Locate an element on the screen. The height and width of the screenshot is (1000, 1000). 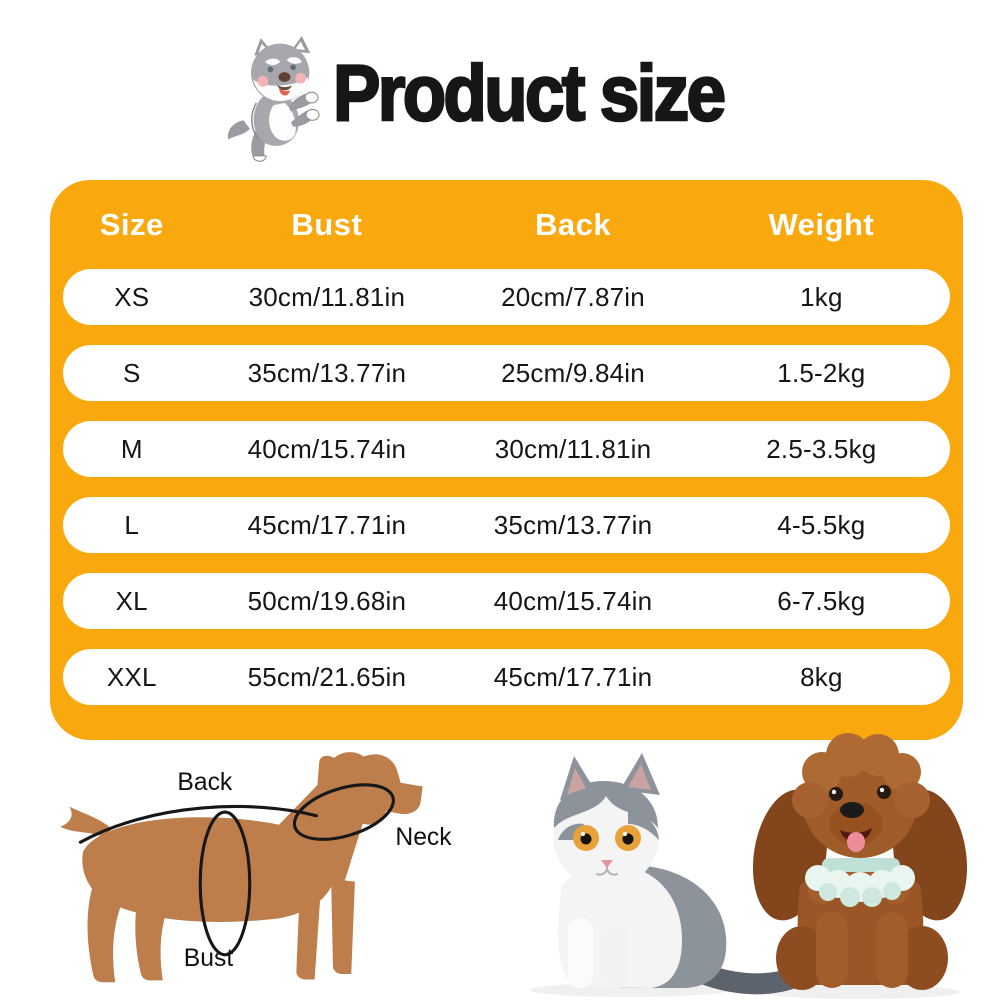
cat-image is located at coordinates (692, 874).